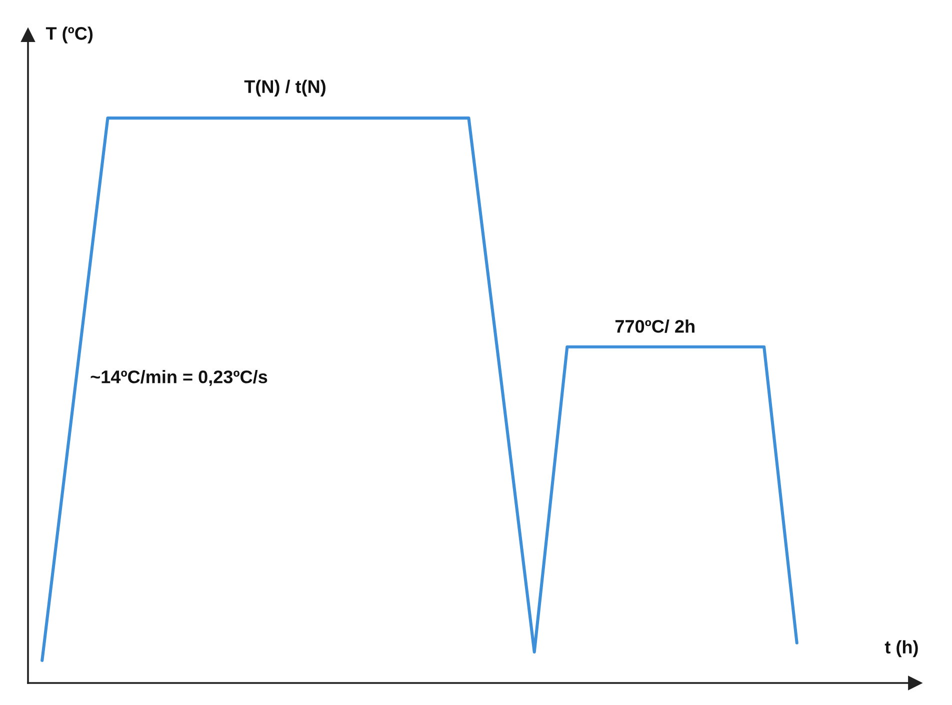  What do you see at coordinates (285, 88) in the screenshot?
I see `text: T(N) / t(N)` at bounding box center [285, 88].